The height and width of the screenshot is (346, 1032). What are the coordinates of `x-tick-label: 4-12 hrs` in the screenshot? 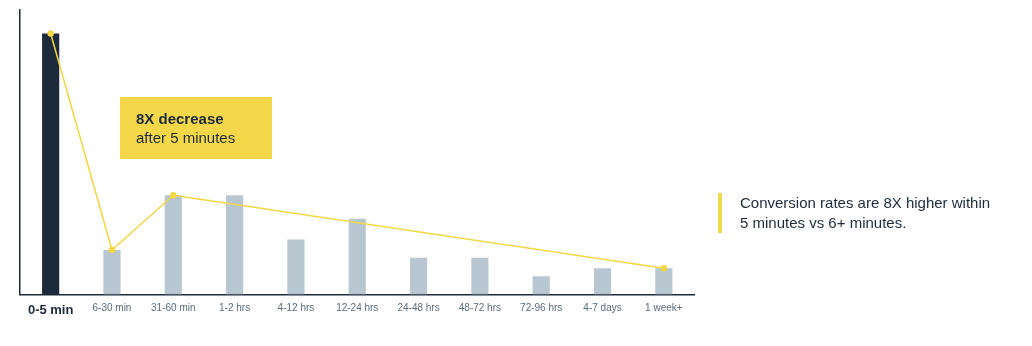 It's located at (296, 308).